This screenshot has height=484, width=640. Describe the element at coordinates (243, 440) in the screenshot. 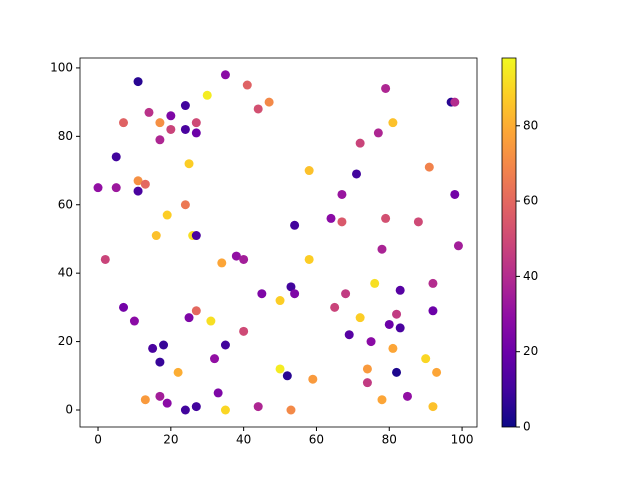

I see `x-tick-label: 40` at that location.